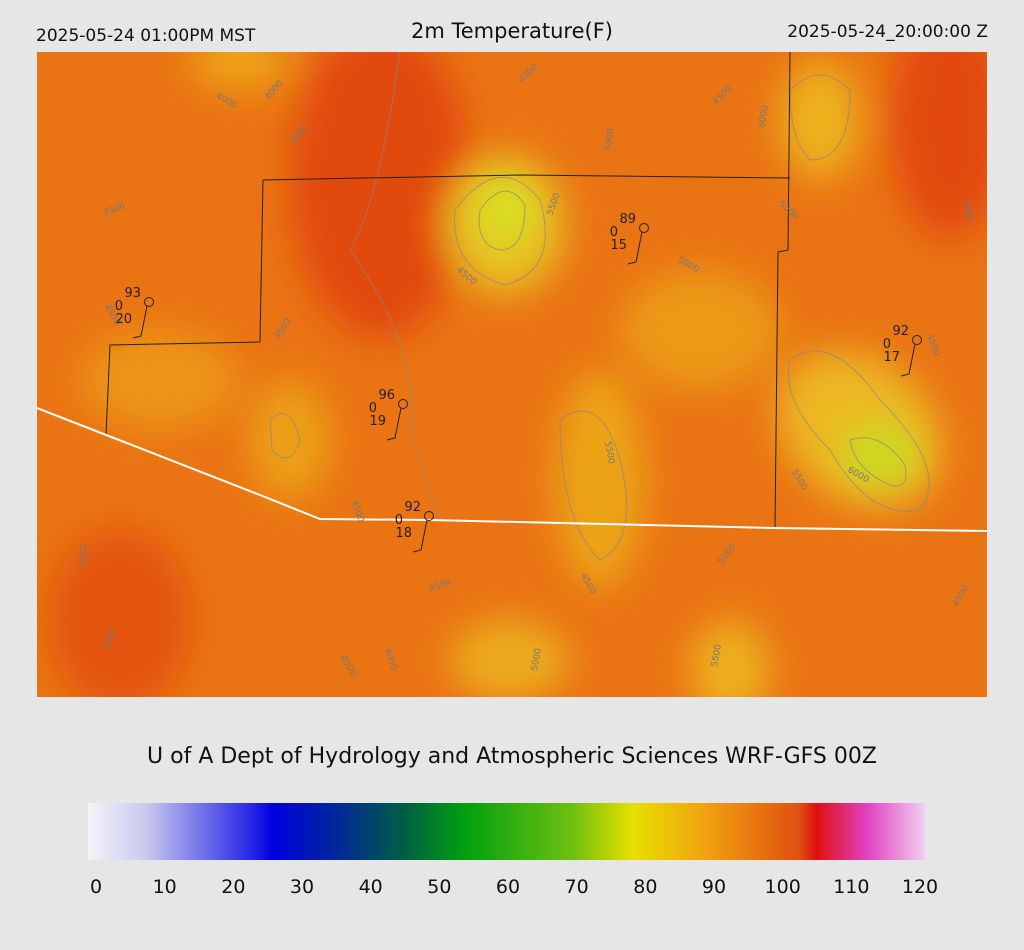 Image resolution: width=1024 pixels, height=950 pixels. Describe the element at coordinates (887, 32) in the screenshot. I see `utc-time: 2025-05-24_20:00:00 Z` at that location.